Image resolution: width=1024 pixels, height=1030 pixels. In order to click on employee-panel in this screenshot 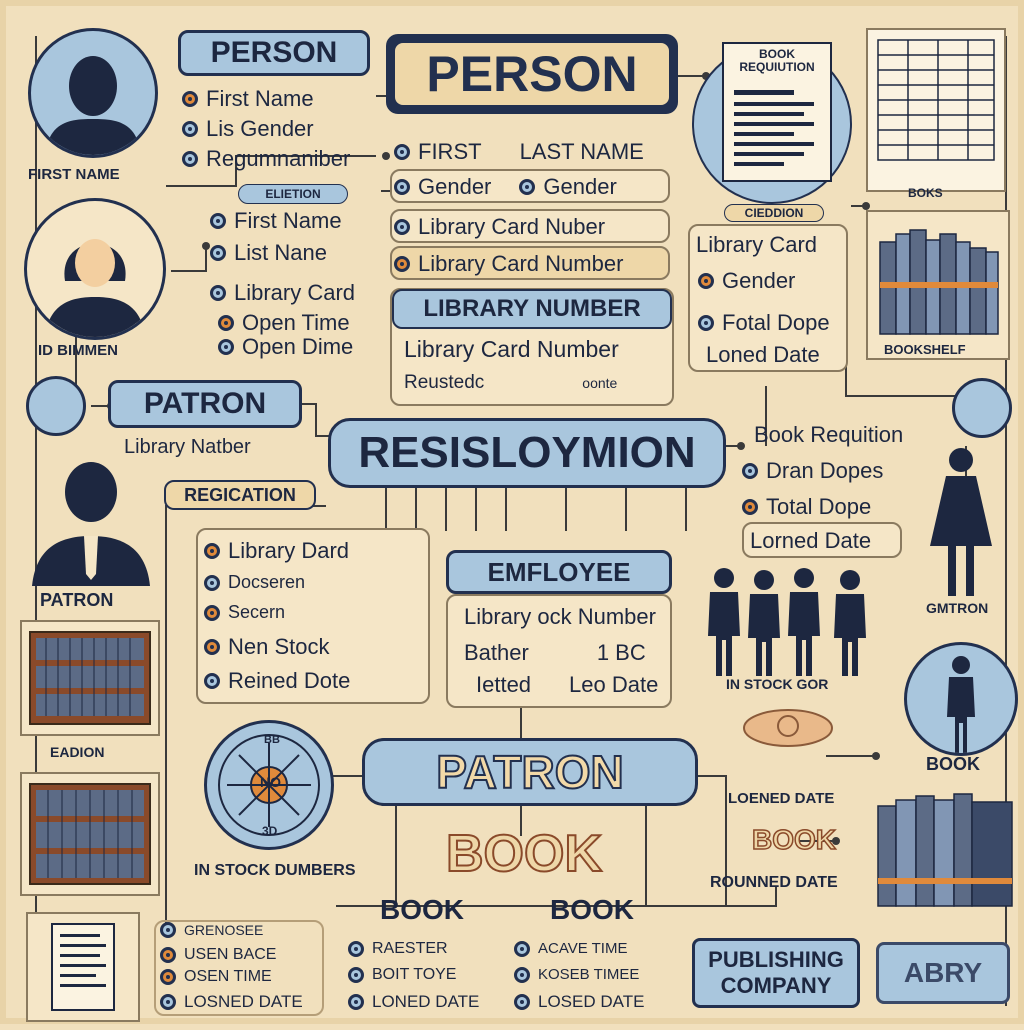, I will do `click(559, 651)`.